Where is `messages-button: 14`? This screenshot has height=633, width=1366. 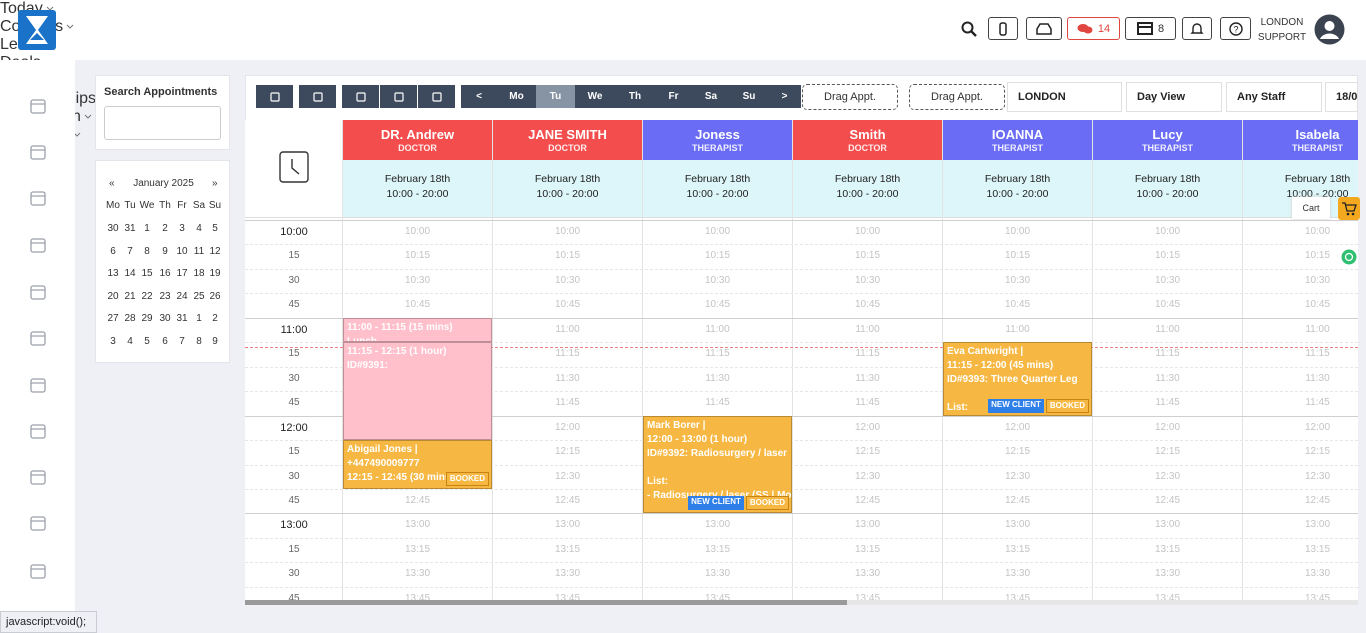 messages-button: 14 is located at coordinates (1093, 28).